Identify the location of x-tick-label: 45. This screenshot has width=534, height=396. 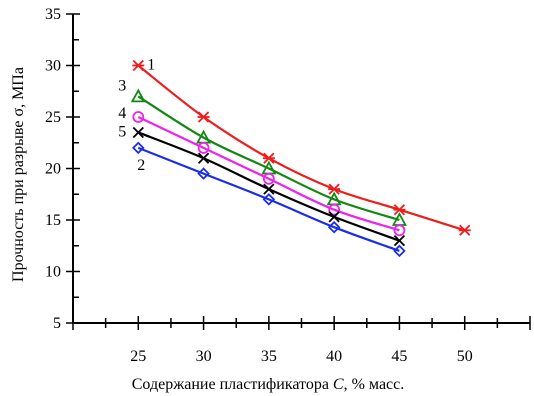
(399, 356).